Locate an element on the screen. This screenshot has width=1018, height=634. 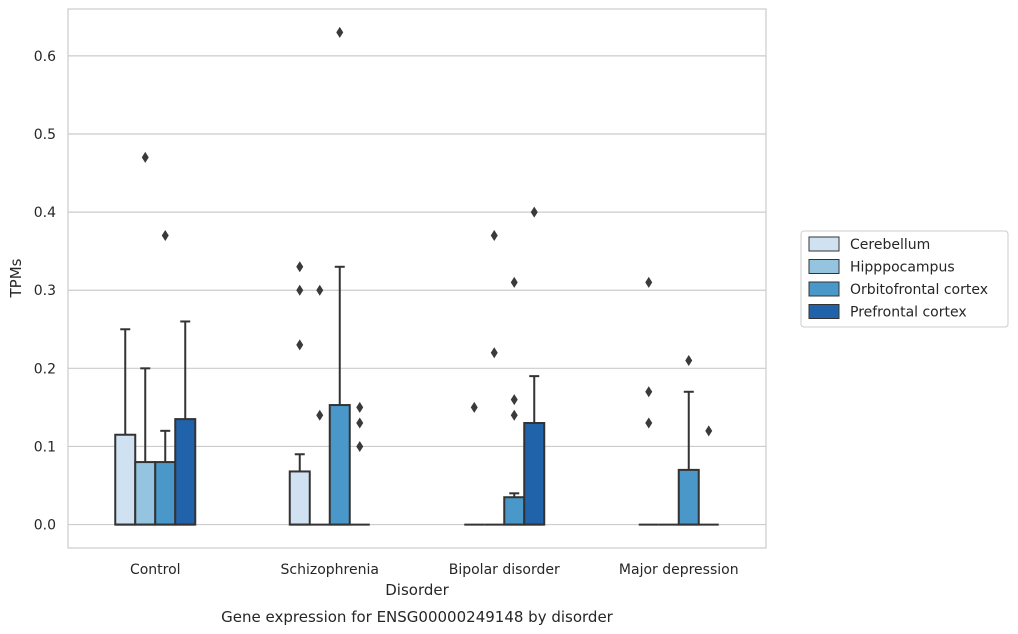
legend-label: Cerebellum is located at coordinates (890, 245).